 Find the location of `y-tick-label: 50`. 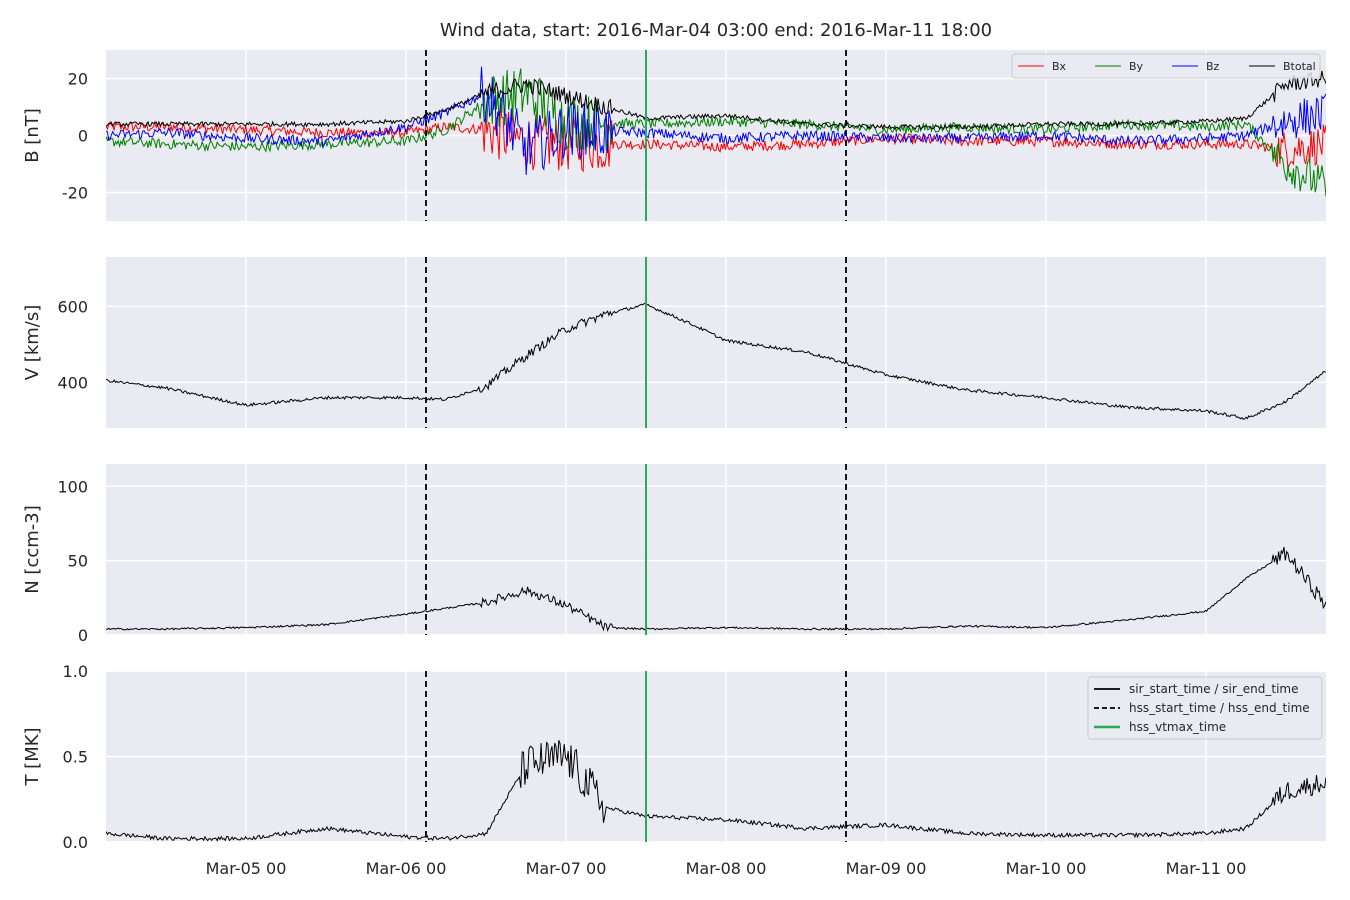

y-tick-label: 50 is located at coordinates (78, 561).